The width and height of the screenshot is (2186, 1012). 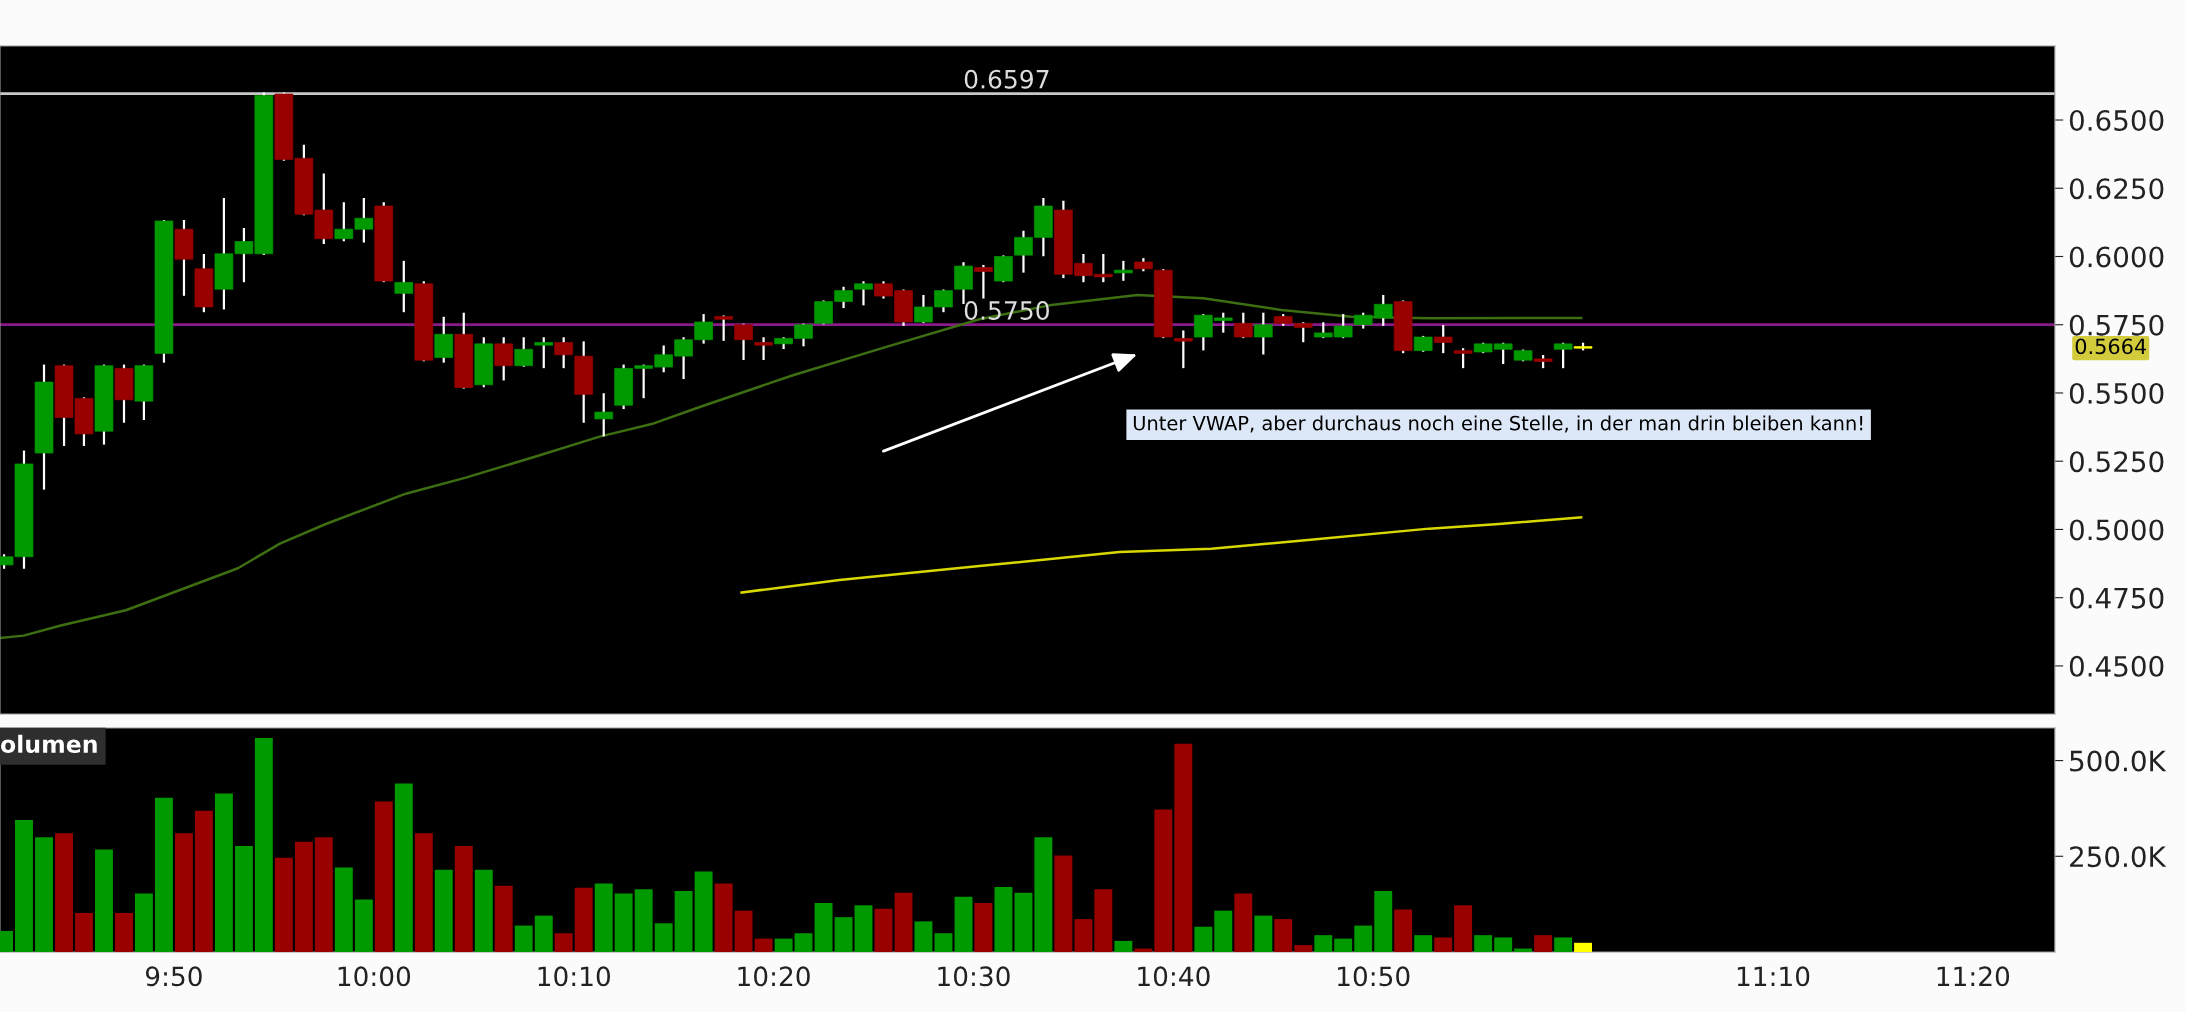 What do you see at coordinates (2118, 761) in the screenshot?
I see `y-tick-label: 500.0K` at bounding box center [2118, 761].